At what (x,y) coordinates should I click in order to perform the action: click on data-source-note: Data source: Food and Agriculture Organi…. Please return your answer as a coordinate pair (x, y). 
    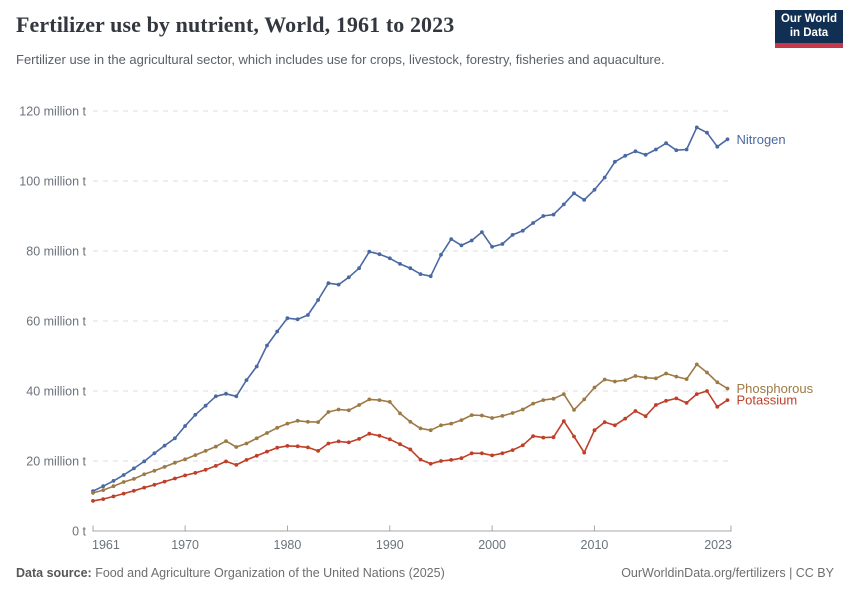
    Looking at the image, I should click on (230, 573).